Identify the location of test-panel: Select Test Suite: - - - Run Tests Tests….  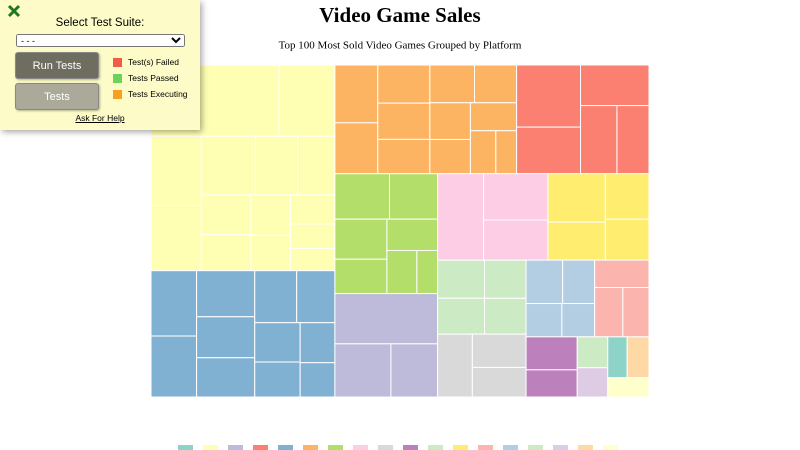
(100, 65).